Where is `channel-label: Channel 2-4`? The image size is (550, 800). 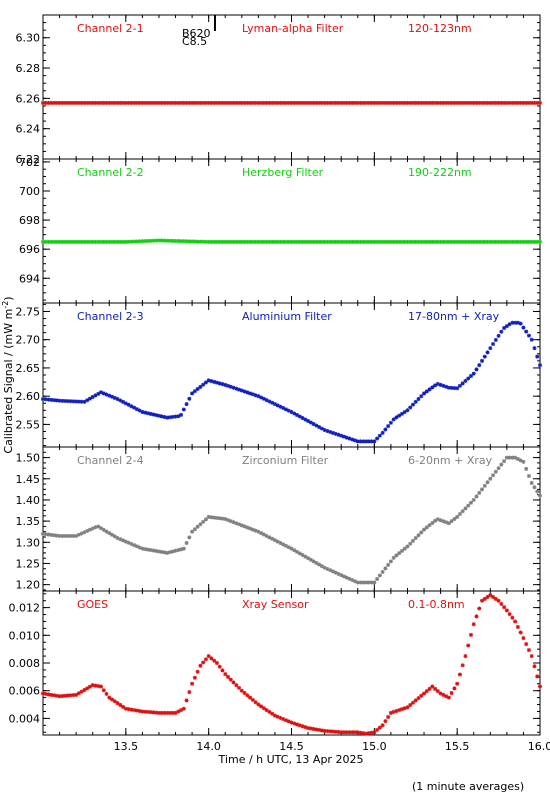
channel-label: Channel 2-4 is located at coordinates (110, 460).